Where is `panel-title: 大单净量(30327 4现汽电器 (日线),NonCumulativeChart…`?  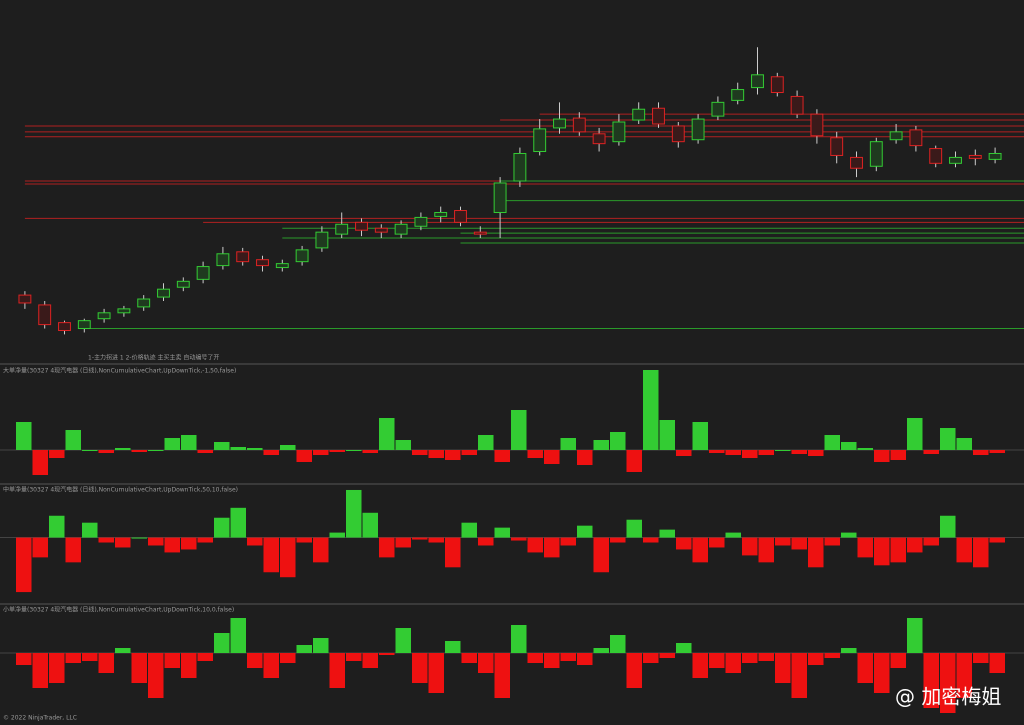
panel-title: 大单净量(30327 4现汽电器 (日线),NonCumulativeChart… is located at coordinates (119, 371).